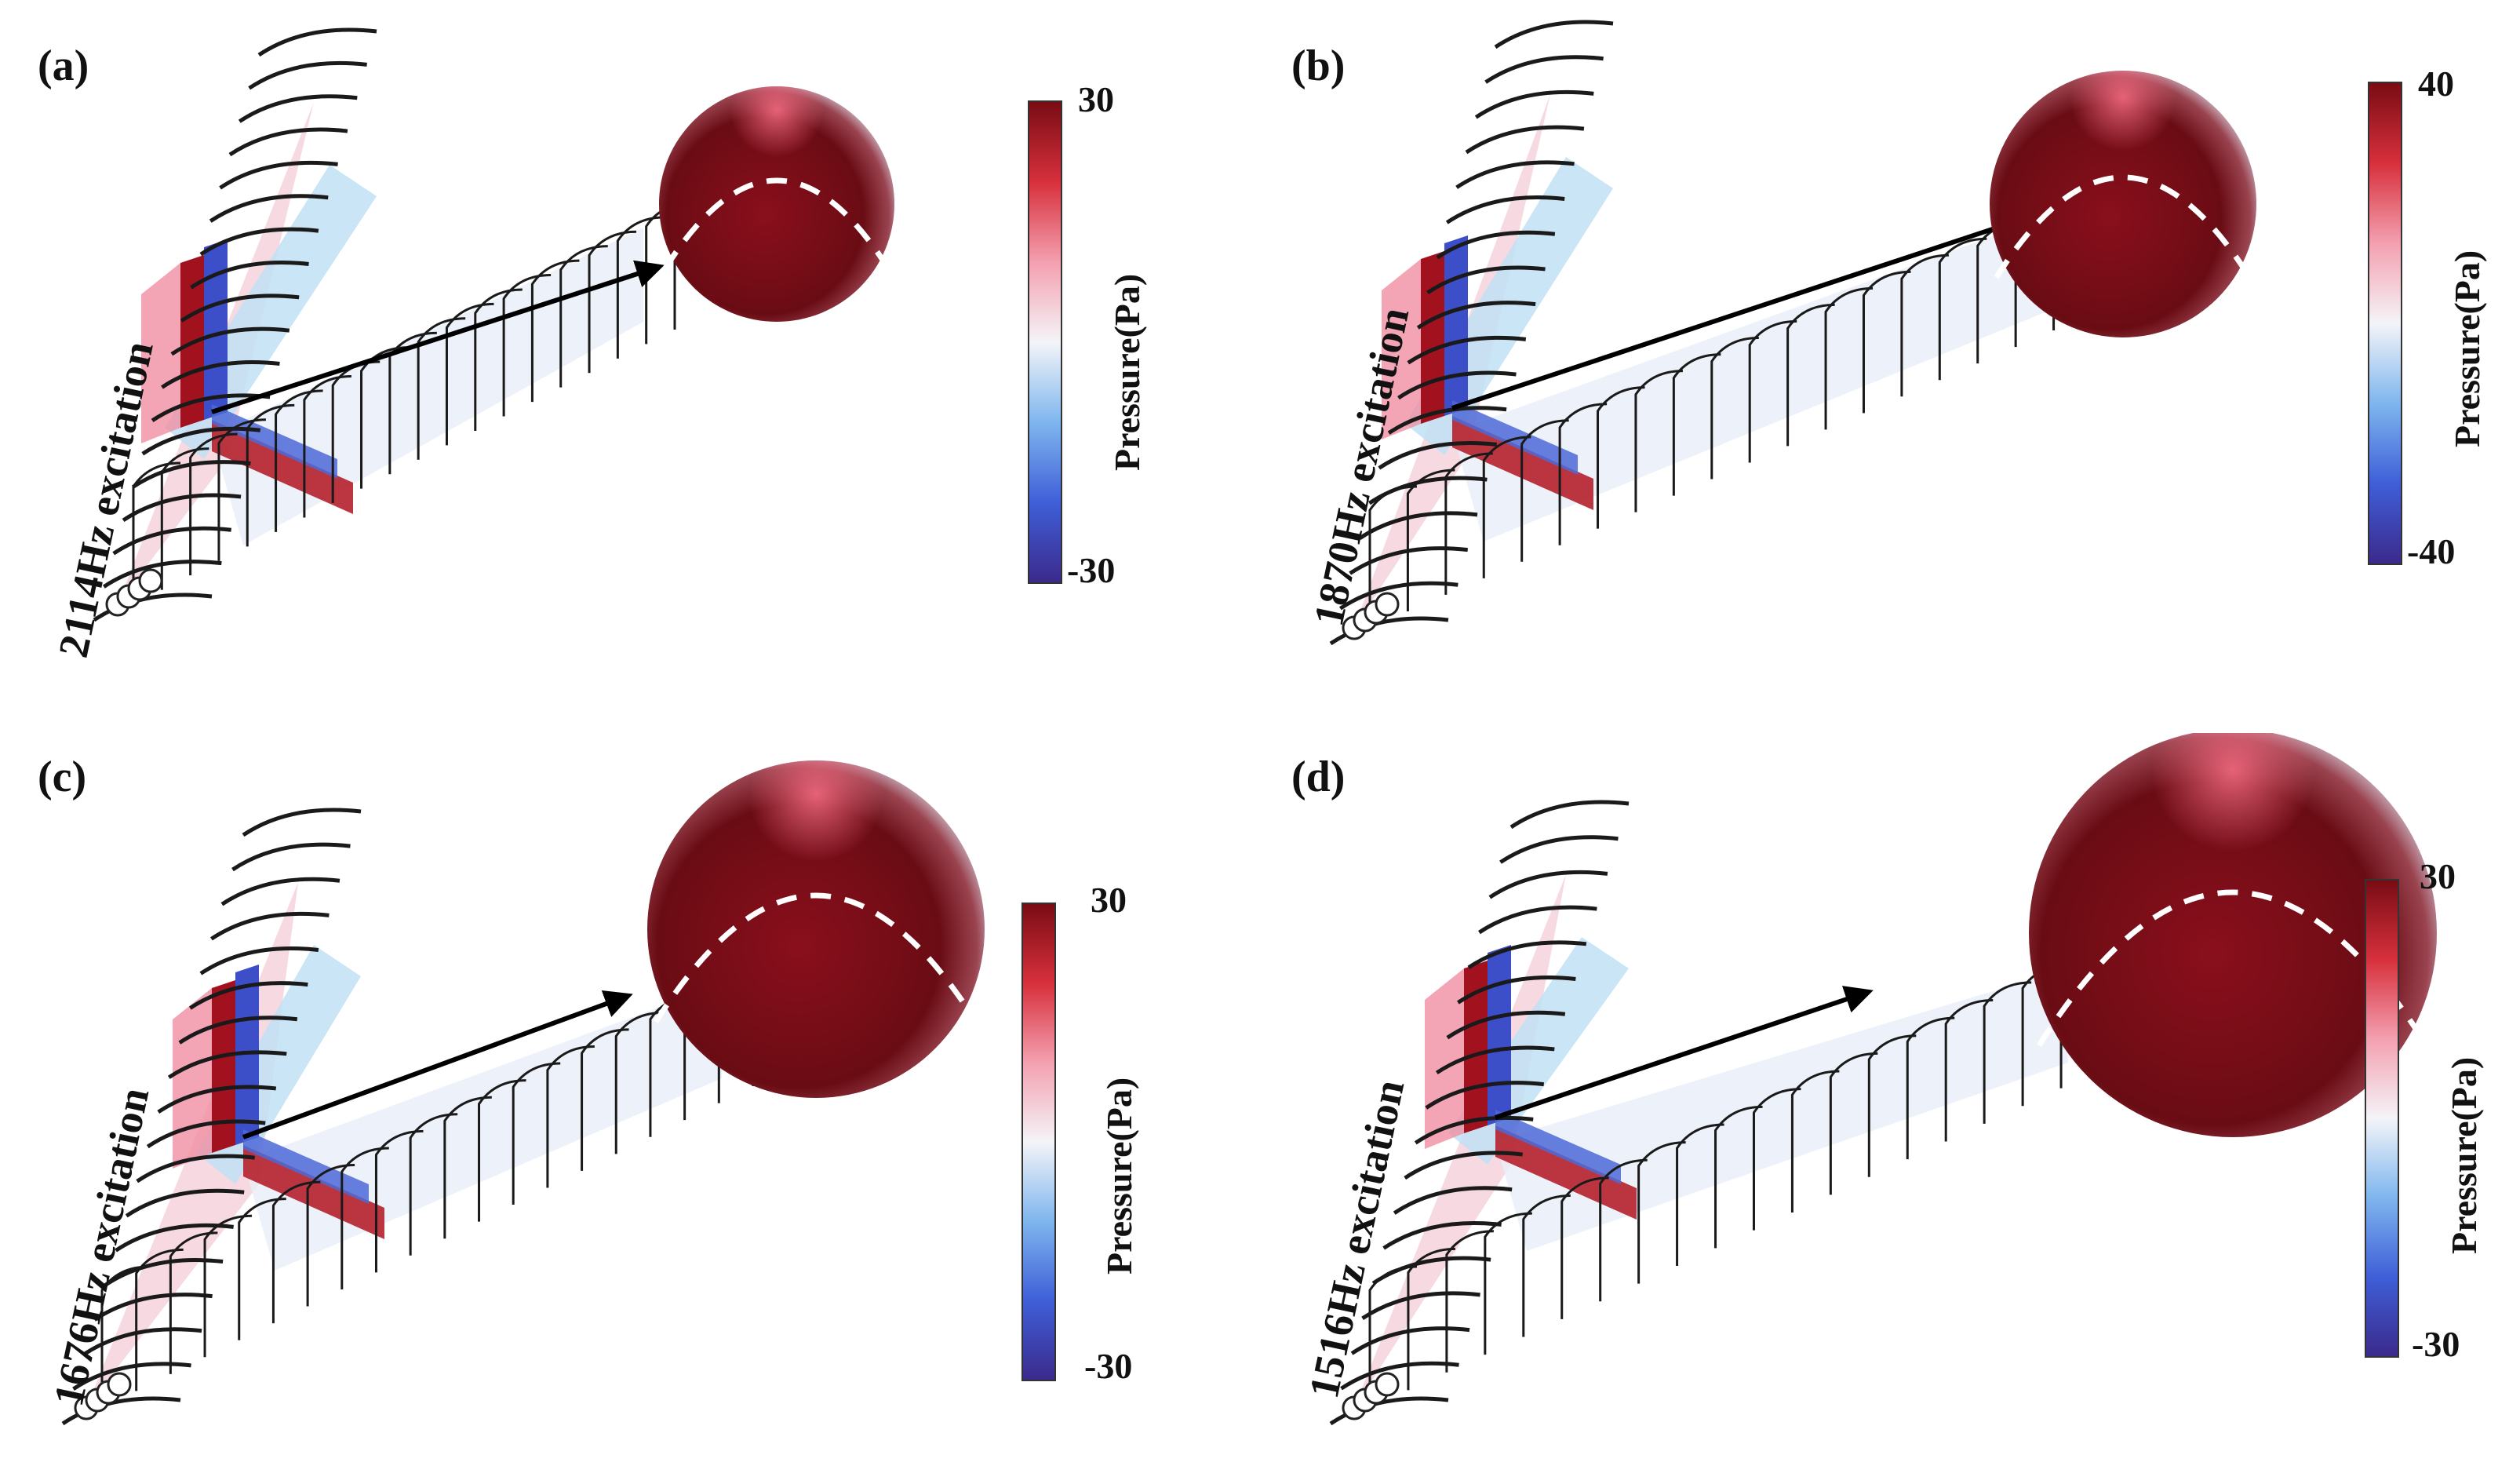 The width and height of the screenshot is (2520, 1466). Describe the element at coordinates (63, 66) in the screenshot. I see `panel-label: (a)` at that location.